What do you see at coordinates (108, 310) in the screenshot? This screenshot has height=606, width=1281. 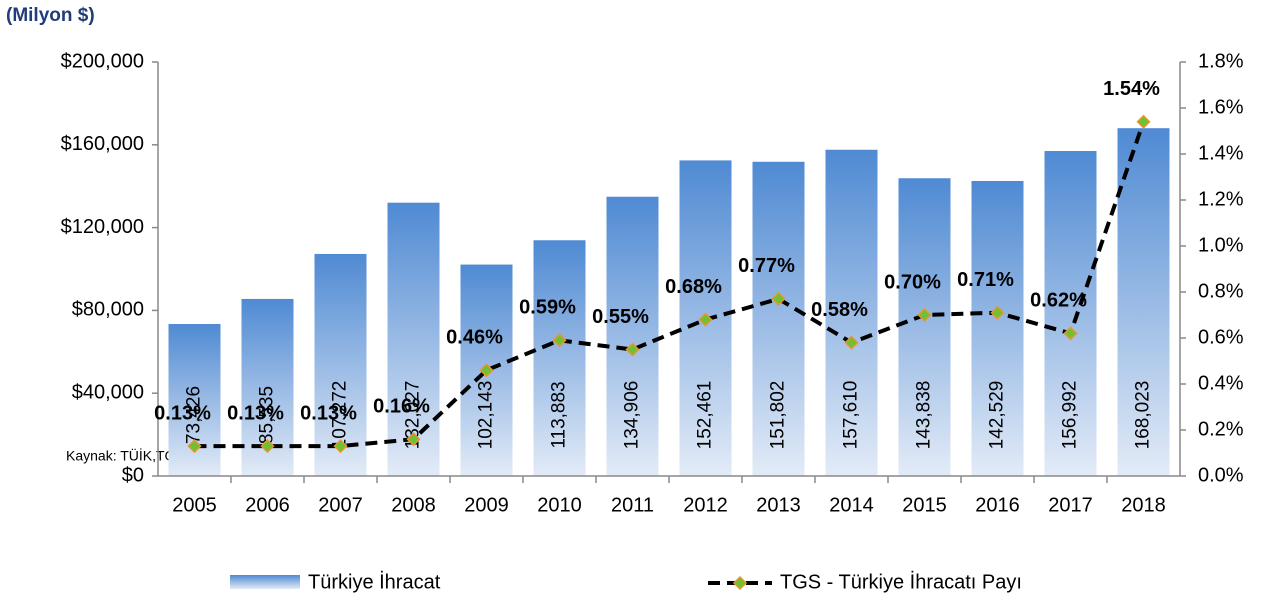 I see `y-tick-label: $80,000` at bounding box center [108, 310].